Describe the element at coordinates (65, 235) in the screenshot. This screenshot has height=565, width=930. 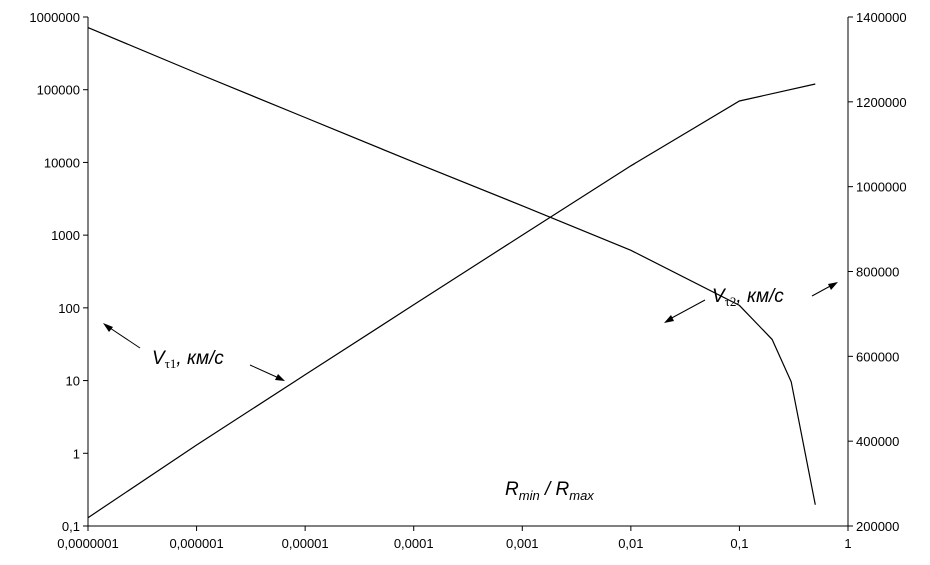
I see `y-left-tick-label: 1000` at that location.